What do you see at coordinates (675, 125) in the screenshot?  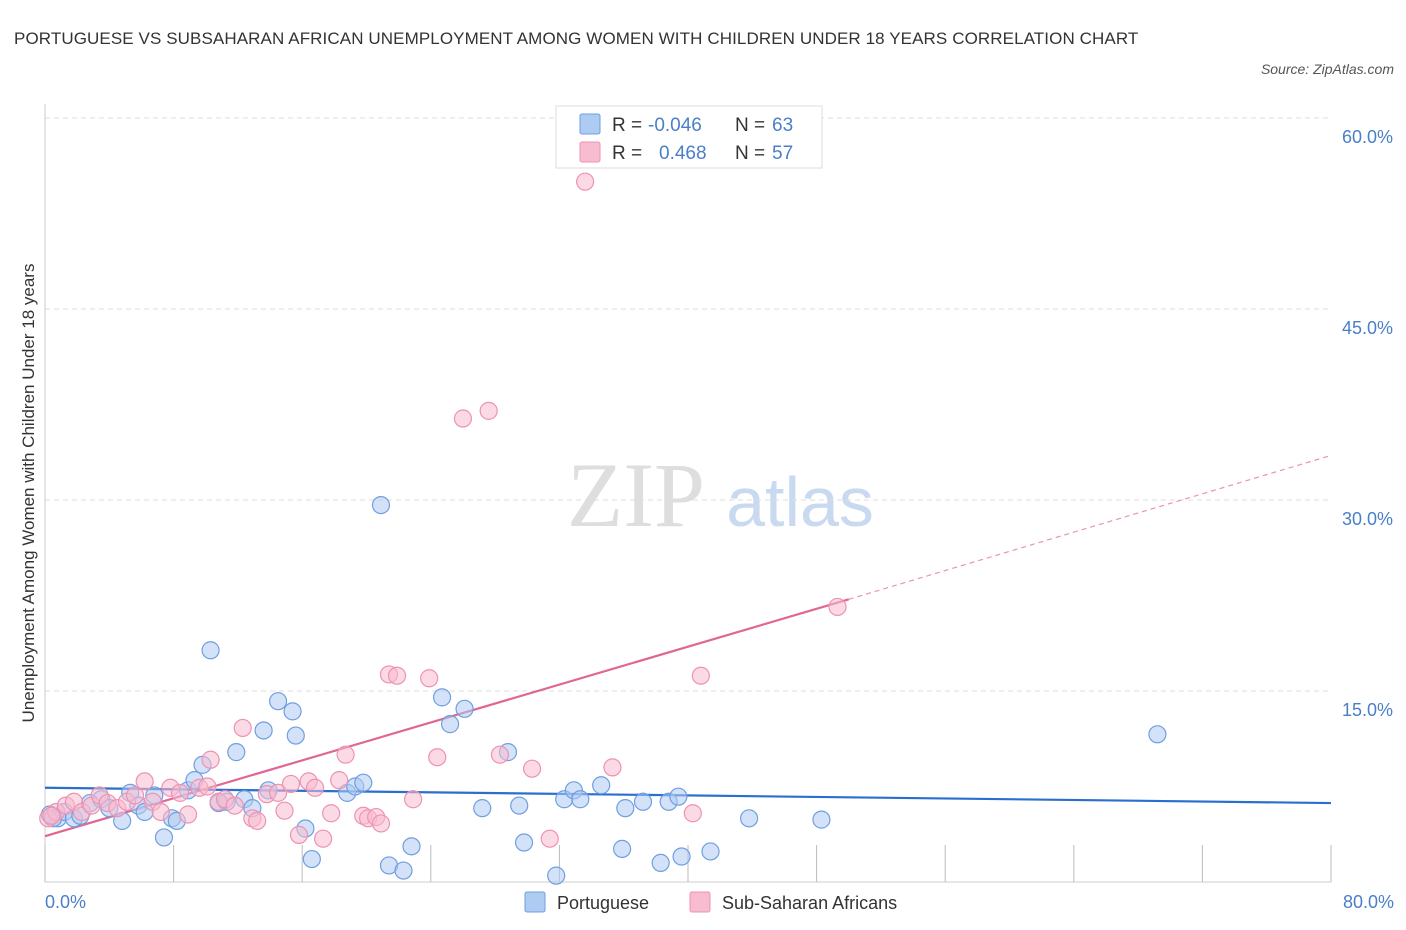 I see `legend-r-value-1: -0.046` at bounding box center [675, 125].